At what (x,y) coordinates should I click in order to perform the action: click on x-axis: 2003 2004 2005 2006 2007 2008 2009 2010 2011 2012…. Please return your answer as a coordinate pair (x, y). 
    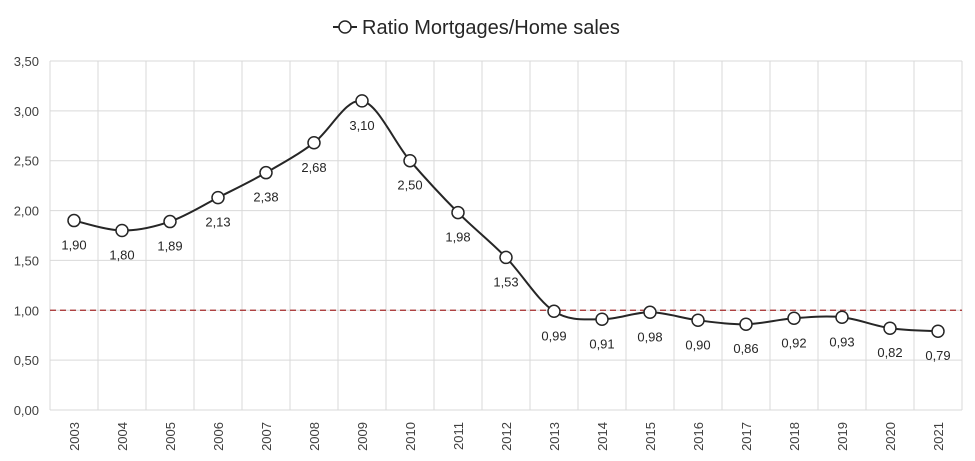
    Looking at the image, I should click on (506, 436).